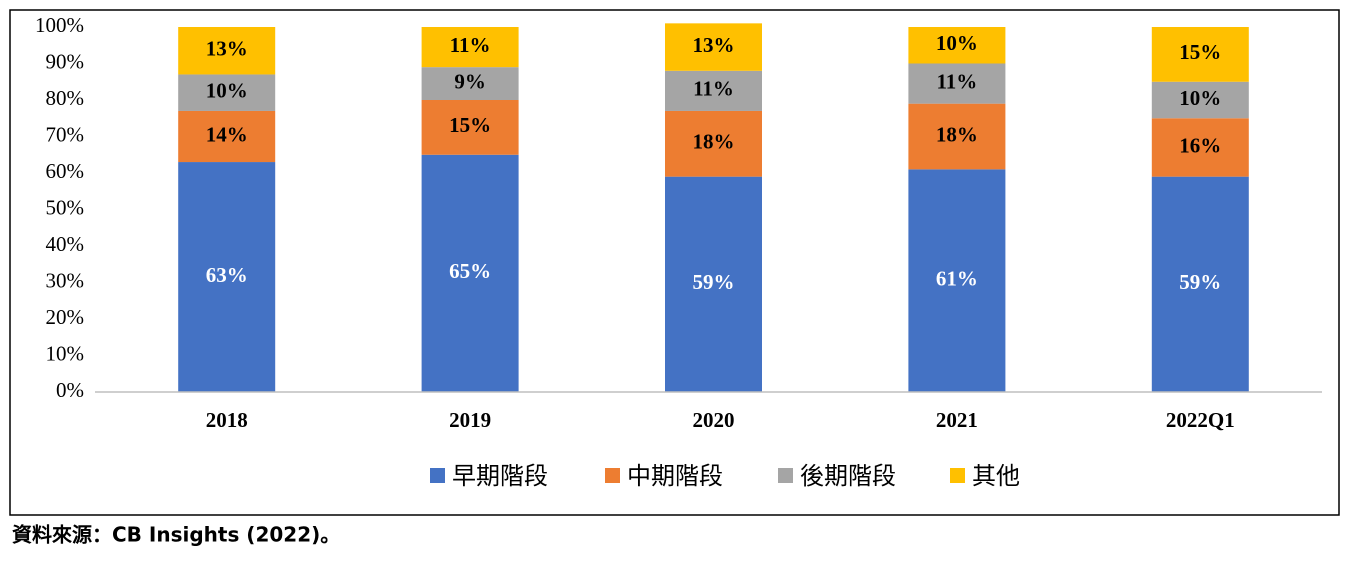 The image size is (1349, 563). What do you see at coordinates (65, 134) in the screenshot?
I see `y-tick-label: 70%` at bounding box center [65, 134].